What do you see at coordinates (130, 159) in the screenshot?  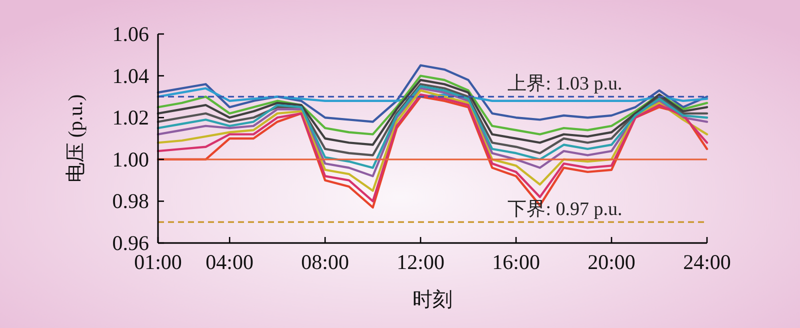 I see `y-tick-label: 1.00` at bounding box center [130, 159].